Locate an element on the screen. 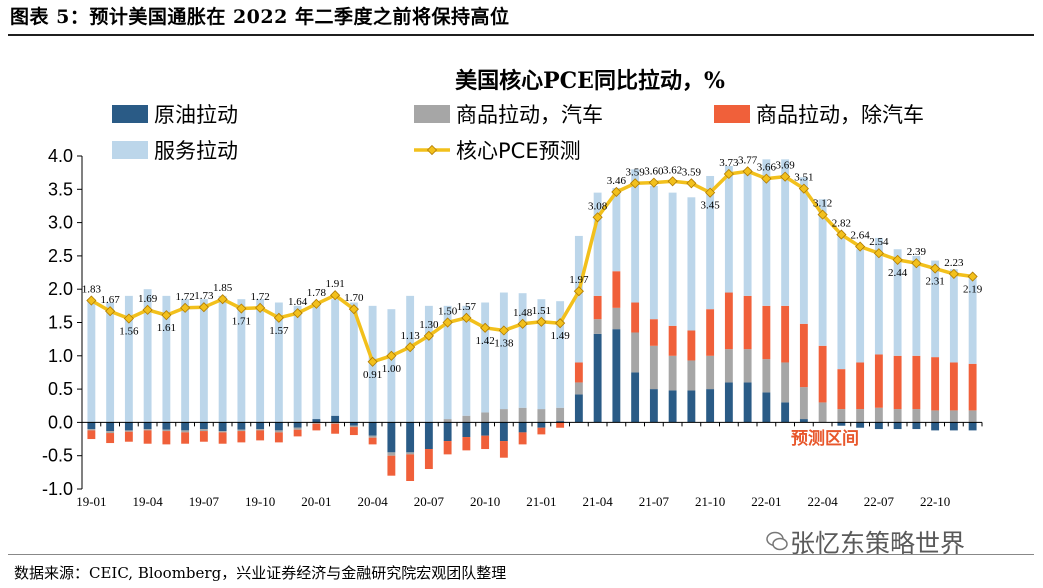 The width and height of the screenshot is (1043, 588). y-tick-label: -0.5 is located at coordinates (57, 456).